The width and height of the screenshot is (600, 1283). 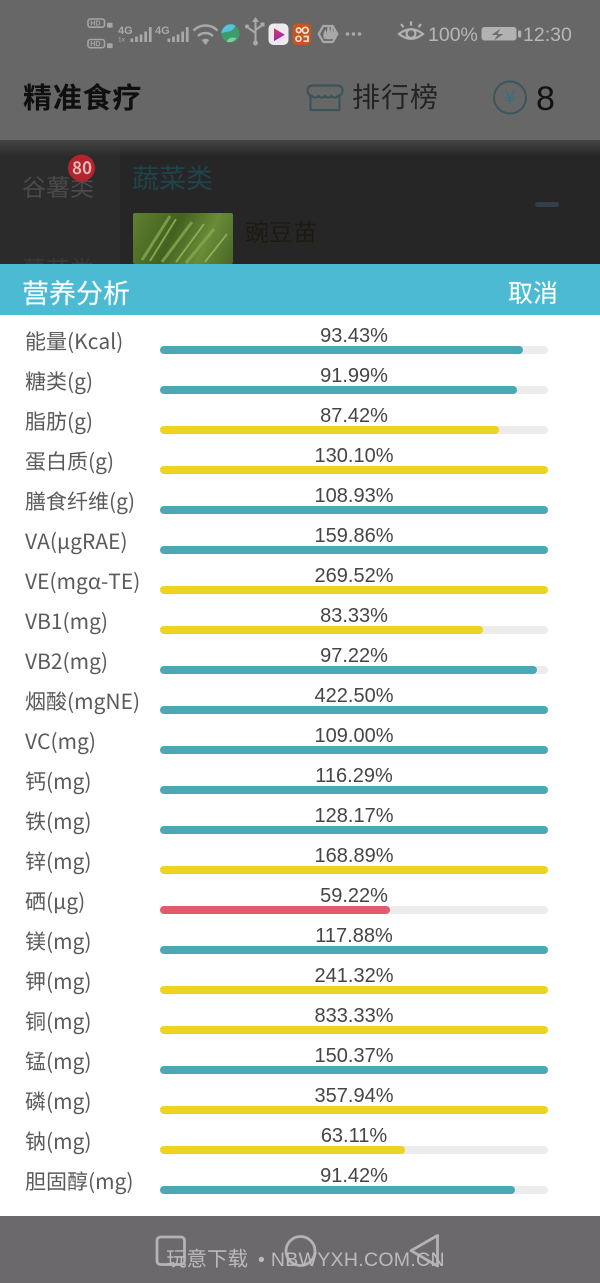 What do you see at coordinates (122, 40) in the screenshot?
I see `svg-text: 1x` at bounding box center [122, 40].